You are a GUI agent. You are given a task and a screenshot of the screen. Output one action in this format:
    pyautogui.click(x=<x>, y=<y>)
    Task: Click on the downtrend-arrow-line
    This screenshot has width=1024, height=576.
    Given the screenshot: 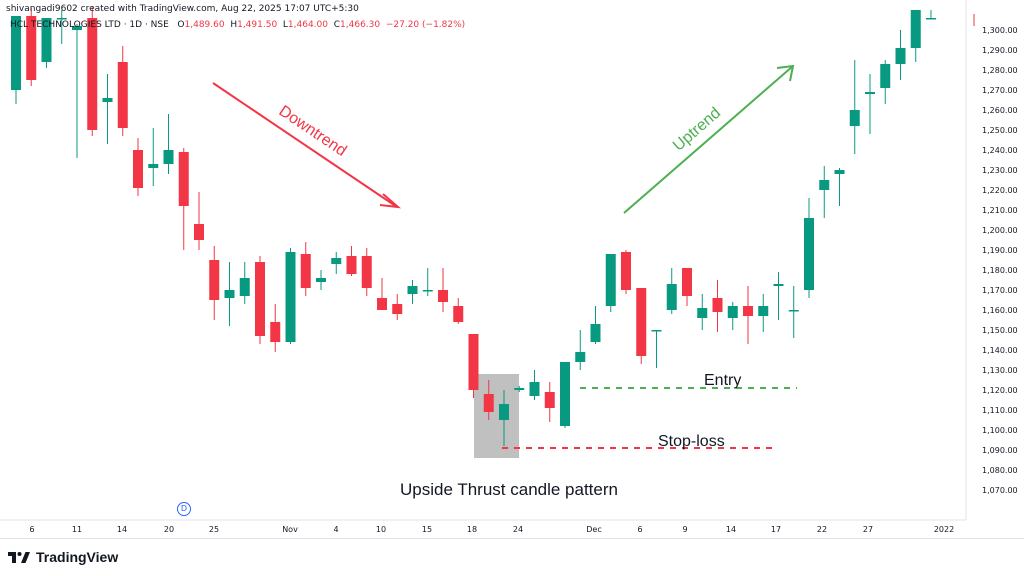 What is the action you would take?
    pyautogui.click(x=305, y=145)
    